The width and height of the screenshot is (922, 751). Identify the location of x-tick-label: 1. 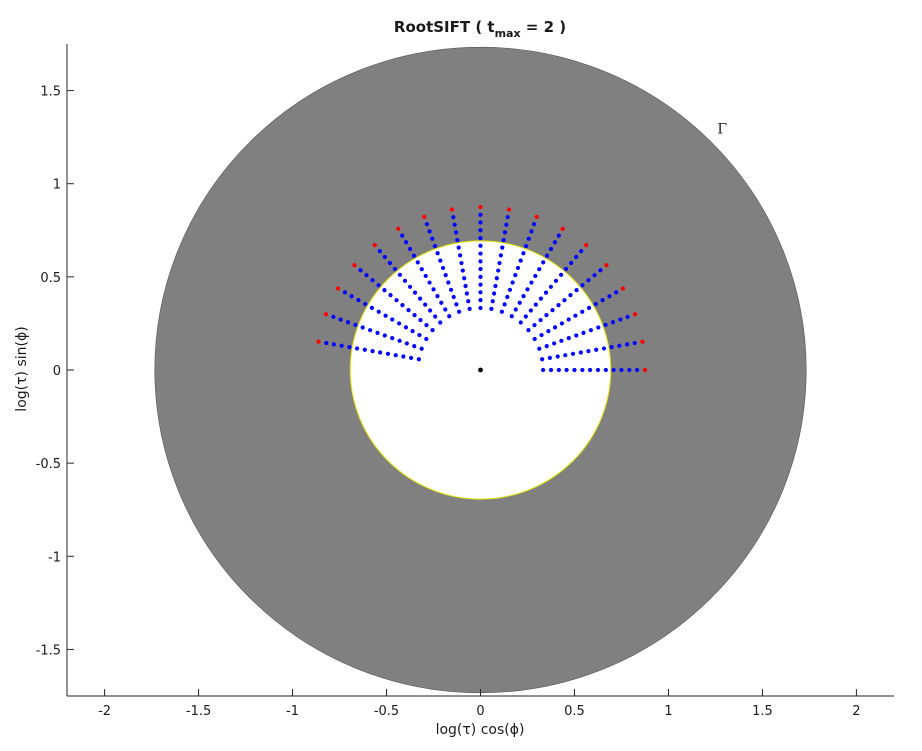
(668, 711).